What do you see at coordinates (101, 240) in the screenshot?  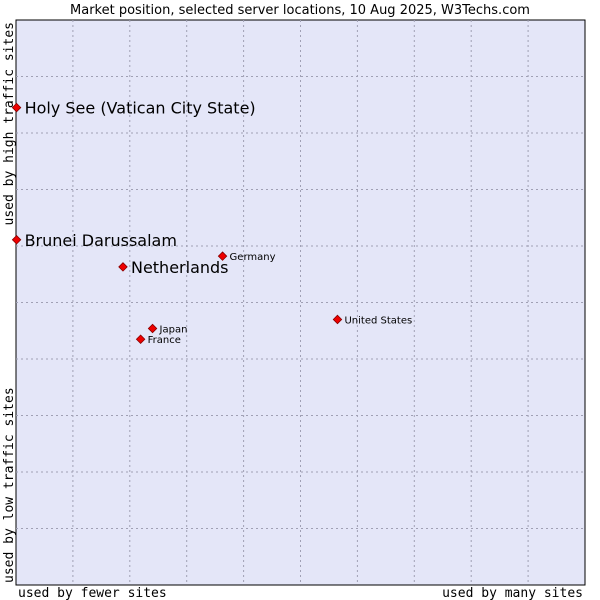 I see `data-point-label: Brunei Darussalam` at bounding box center [101, 240].